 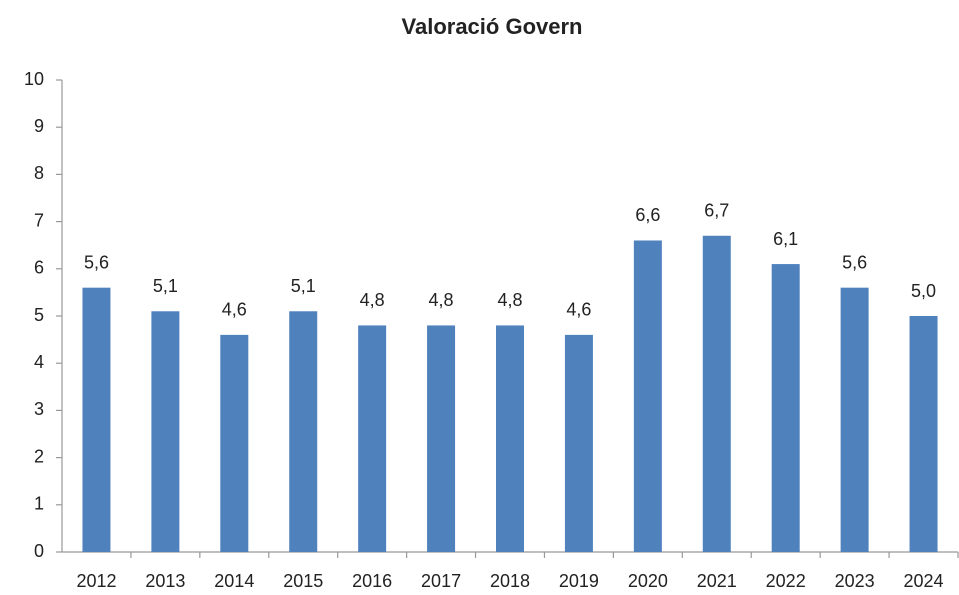 I want to click on x-tick-label: 2017, so click(x=441, y=581).